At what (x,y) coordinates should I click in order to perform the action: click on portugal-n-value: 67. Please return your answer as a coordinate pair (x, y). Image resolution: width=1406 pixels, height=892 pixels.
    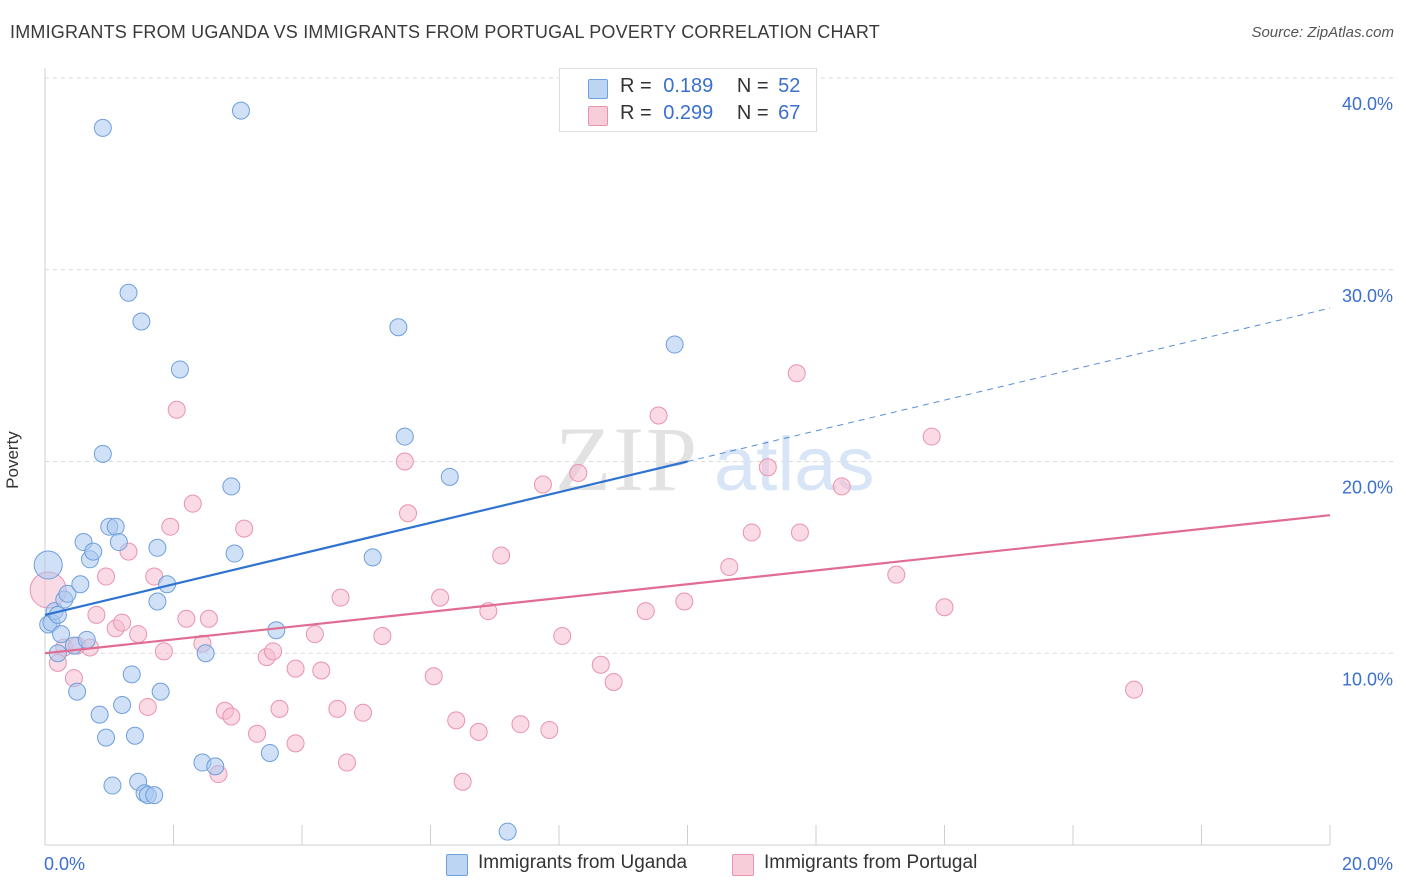
    Looking at the image, I should click on (789, 113).